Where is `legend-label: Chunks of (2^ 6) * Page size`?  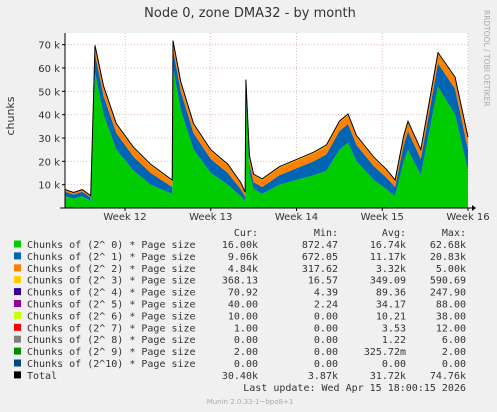
legend-label: Chunks of (2^ 6) * Page size is located at coordinates (111, 316).